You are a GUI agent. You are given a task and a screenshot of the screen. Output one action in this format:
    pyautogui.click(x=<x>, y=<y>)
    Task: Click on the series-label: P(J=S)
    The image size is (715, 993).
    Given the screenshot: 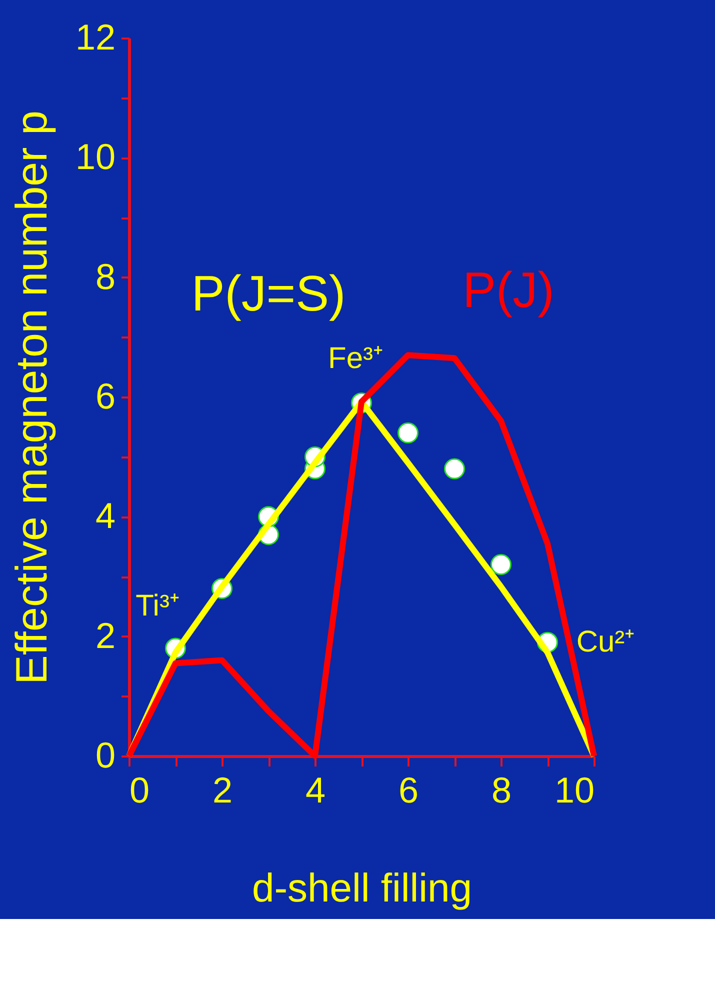 What is the action you would take?
    pyautogui.click(x=268, y=293)
    